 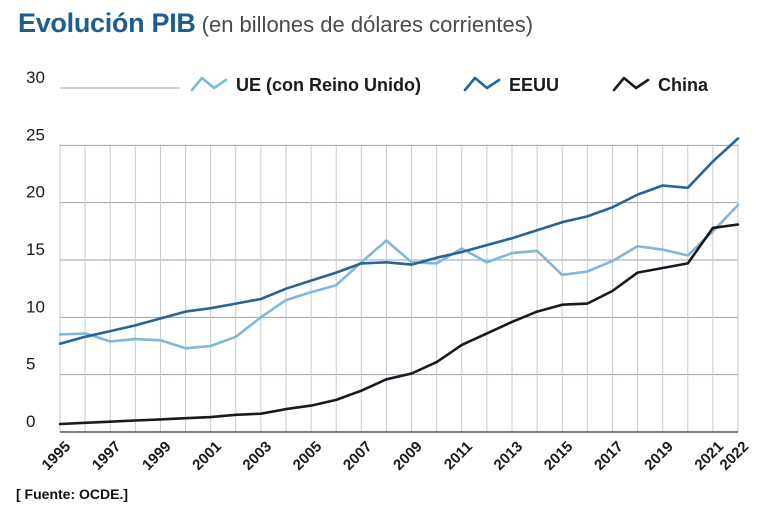 I want to click on legend-label-3: China, so click(x=683, y=85).